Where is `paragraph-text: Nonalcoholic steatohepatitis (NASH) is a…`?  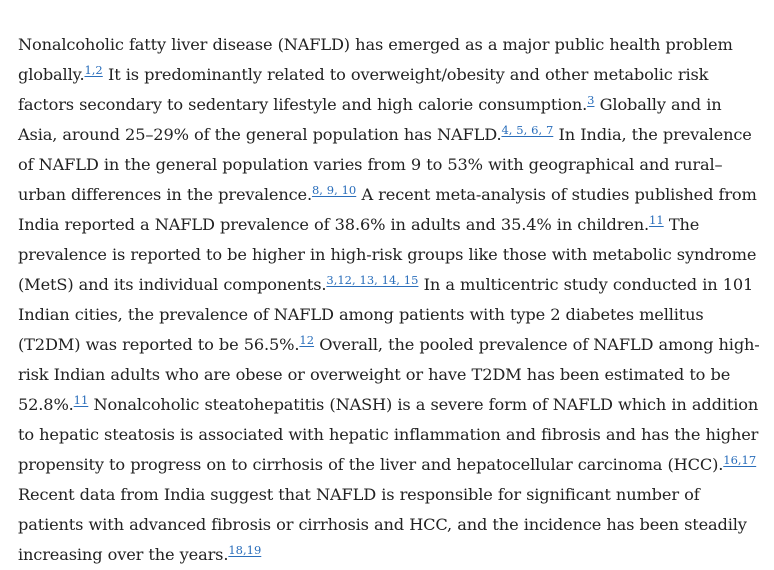
paragraph-text: Nonalcoholic steatohepatitis (NASH) is a… is located at coordinates (388, 434).